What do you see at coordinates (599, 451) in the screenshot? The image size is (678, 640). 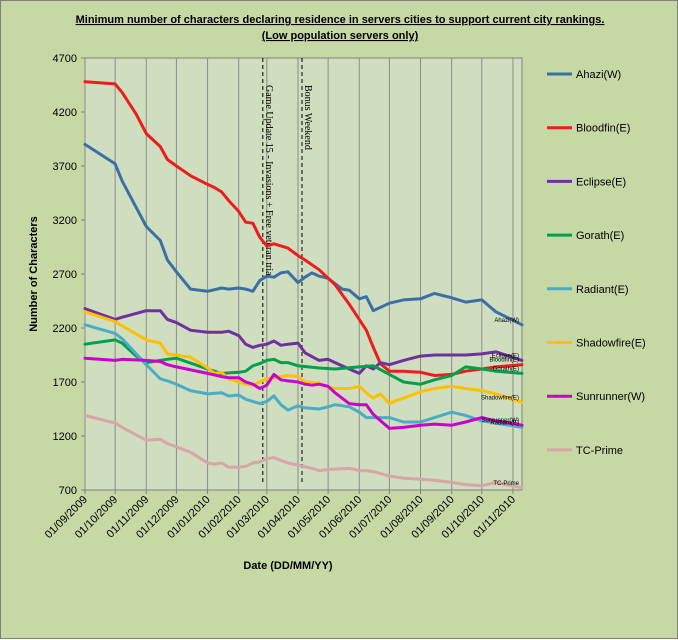 I see `legend-label: TC-Prime` at bounding box center [599, 451].